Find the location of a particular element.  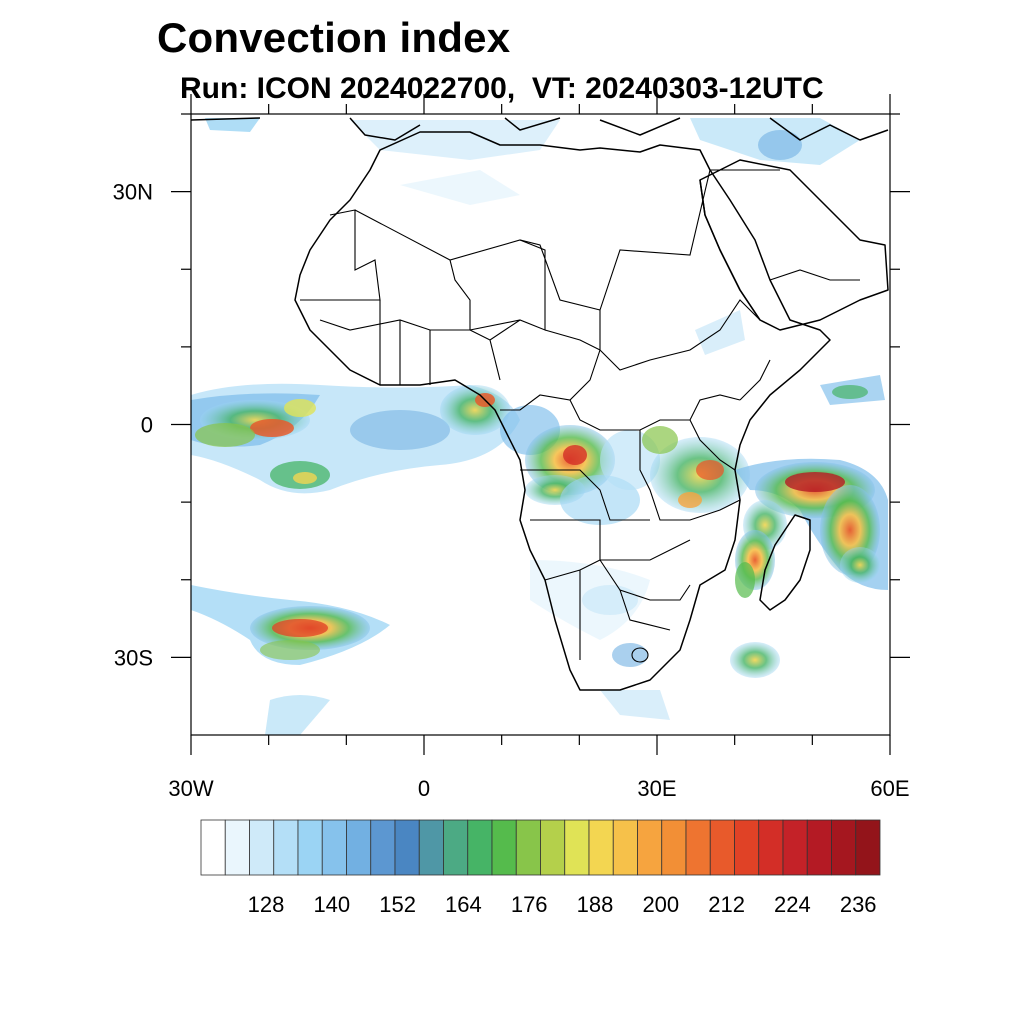

colorbar-label: 176 is located at coordinates (529, 904).